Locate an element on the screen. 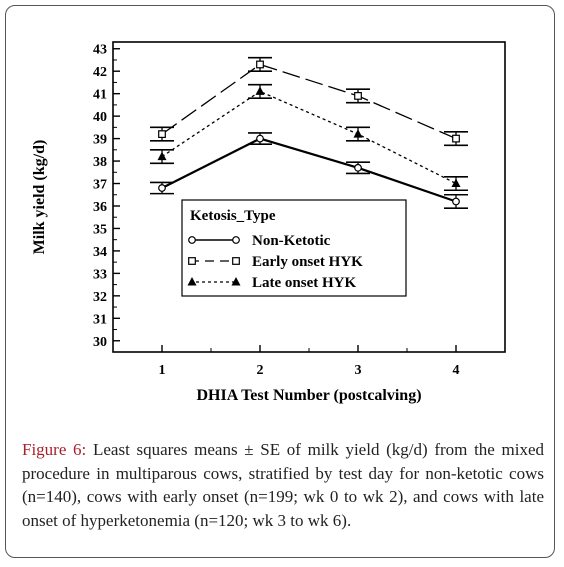  y-tick-label: 43 is located at coordinates (100, 50).